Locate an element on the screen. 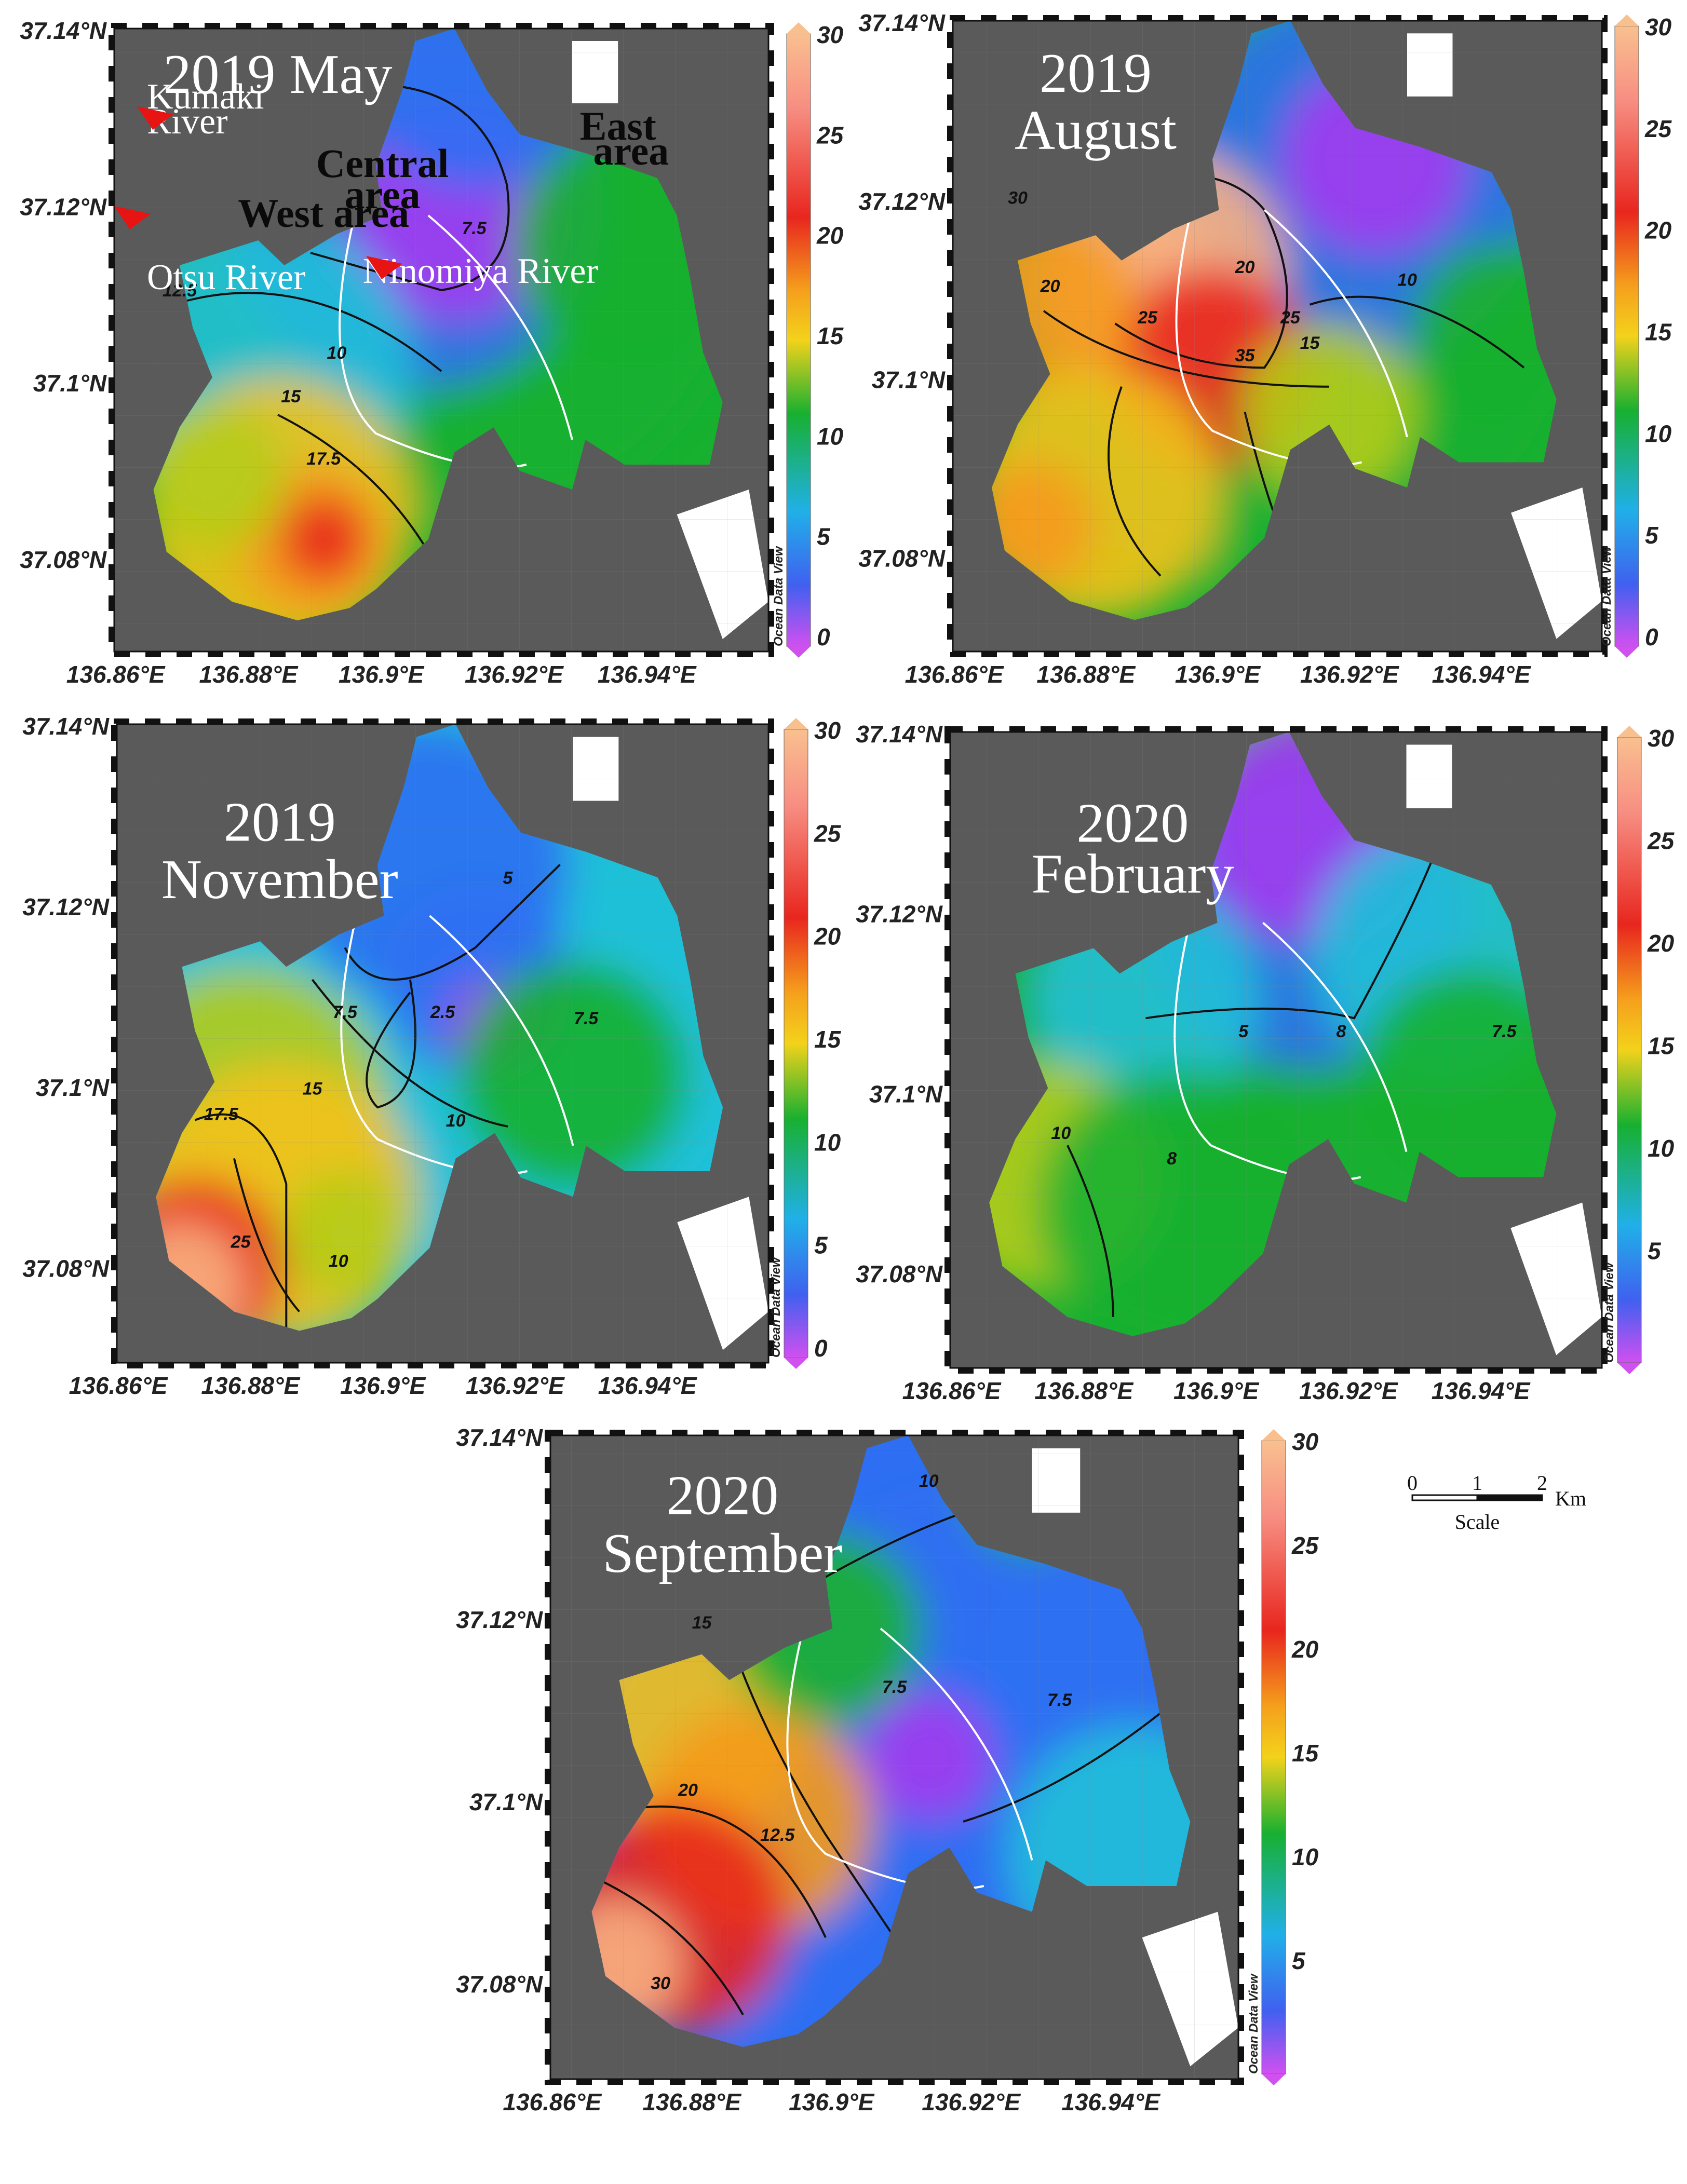  river-mouth-marker is located at coordinates (384, 267).